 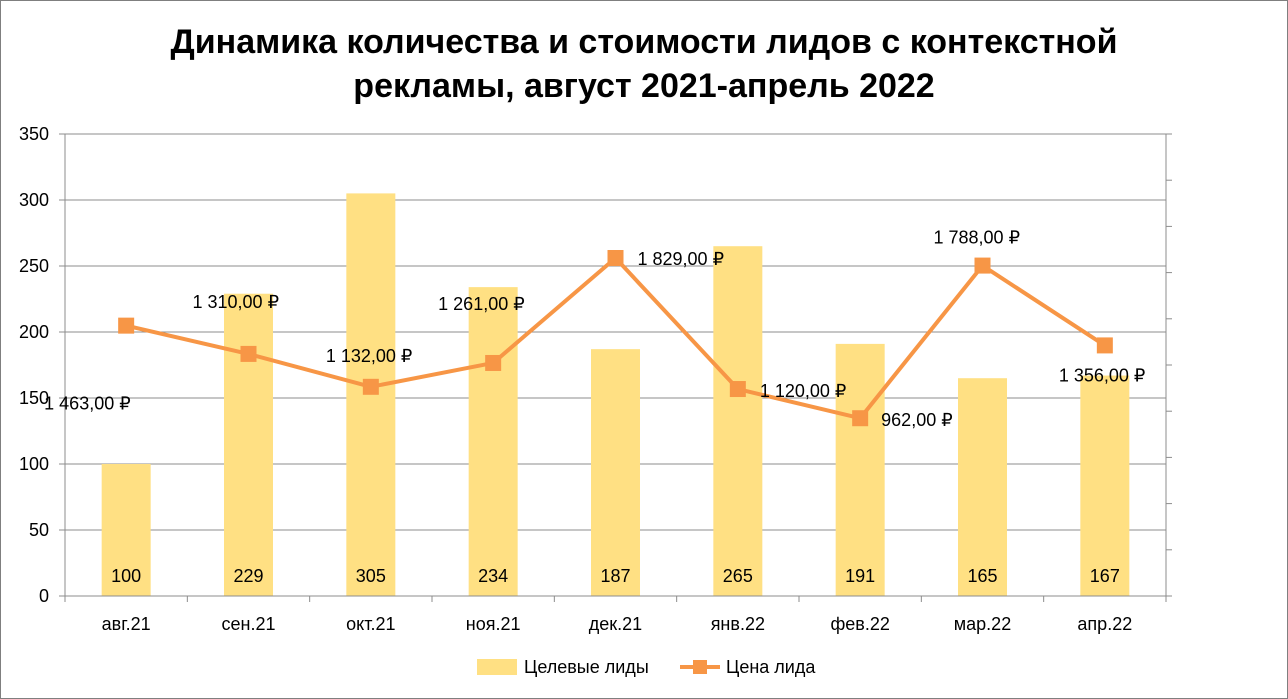 I want to click on bar-value-label: 167, so click(x=1105, y=576).